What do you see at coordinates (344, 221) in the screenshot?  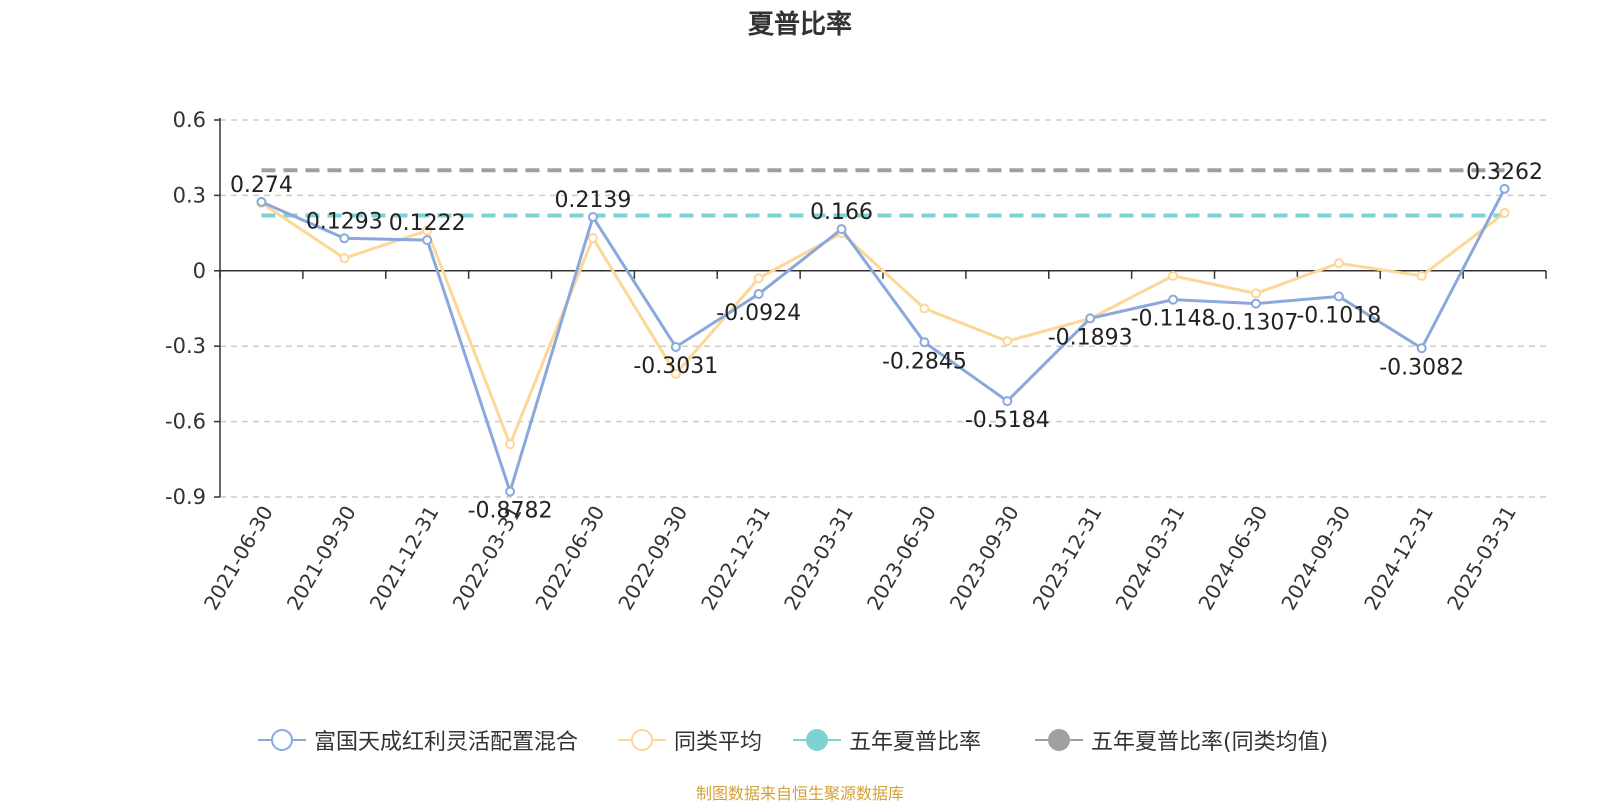 I see `data-label: 0.1293` at bounding box center [344, 221].